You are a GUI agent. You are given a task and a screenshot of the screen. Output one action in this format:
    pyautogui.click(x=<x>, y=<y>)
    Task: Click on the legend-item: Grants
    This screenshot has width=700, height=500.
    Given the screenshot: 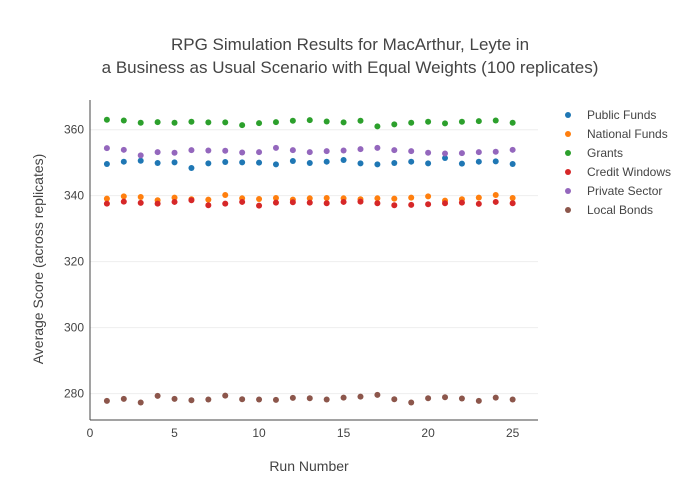 What is the action you would take?
    pyautogui.click(x=594, y=153)
    